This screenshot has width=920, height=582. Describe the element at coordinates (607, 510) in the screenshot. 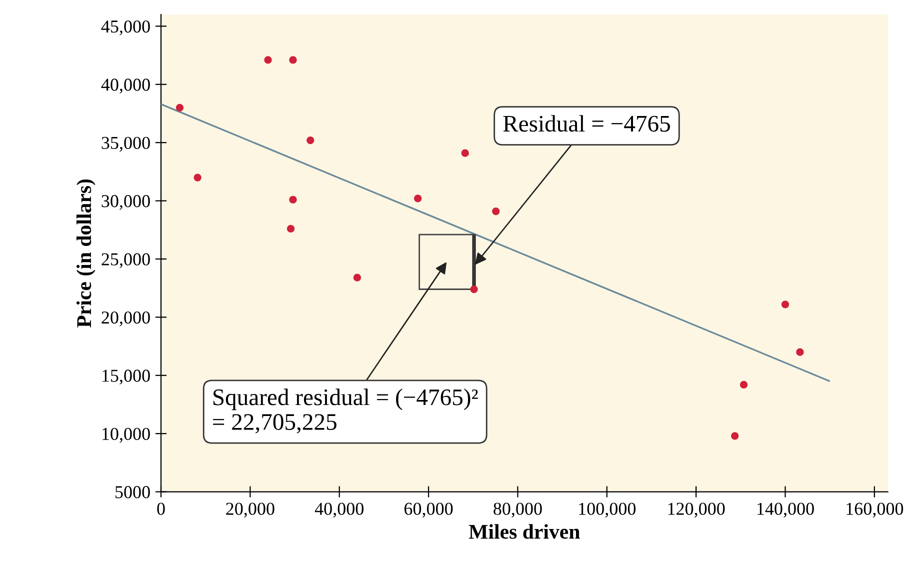

I see `x-tick-label: 100,000` at that location.